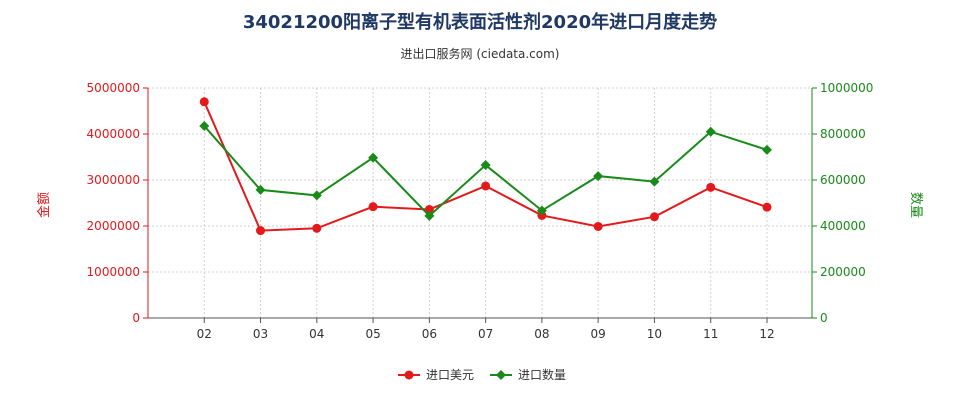 This screenshot has height=400, width=960. I want to click on x-axis-tick-label: 03, so click(260, 334).